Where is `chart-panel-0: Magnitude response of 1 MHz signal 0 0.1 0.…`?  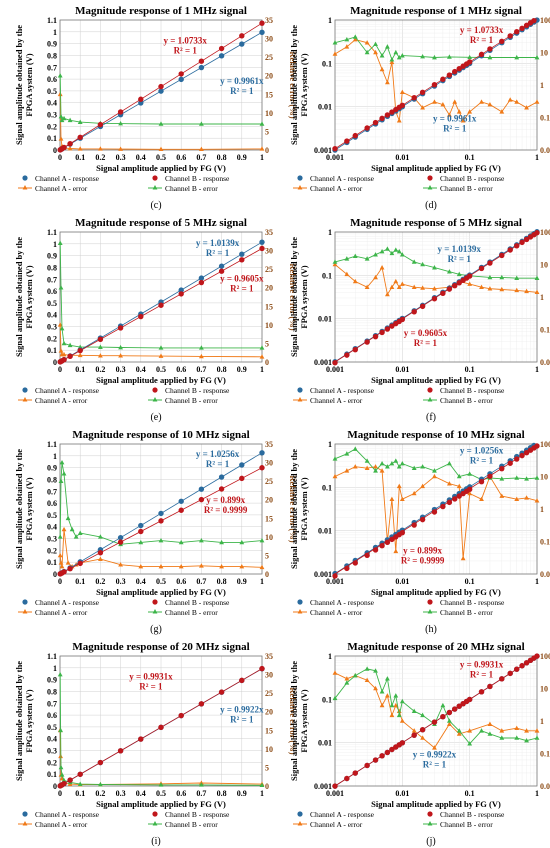 chart-panel-0: Magnitude response of 1 MHz signal 0 0.1 0.… is located at coordinates (156, 108).